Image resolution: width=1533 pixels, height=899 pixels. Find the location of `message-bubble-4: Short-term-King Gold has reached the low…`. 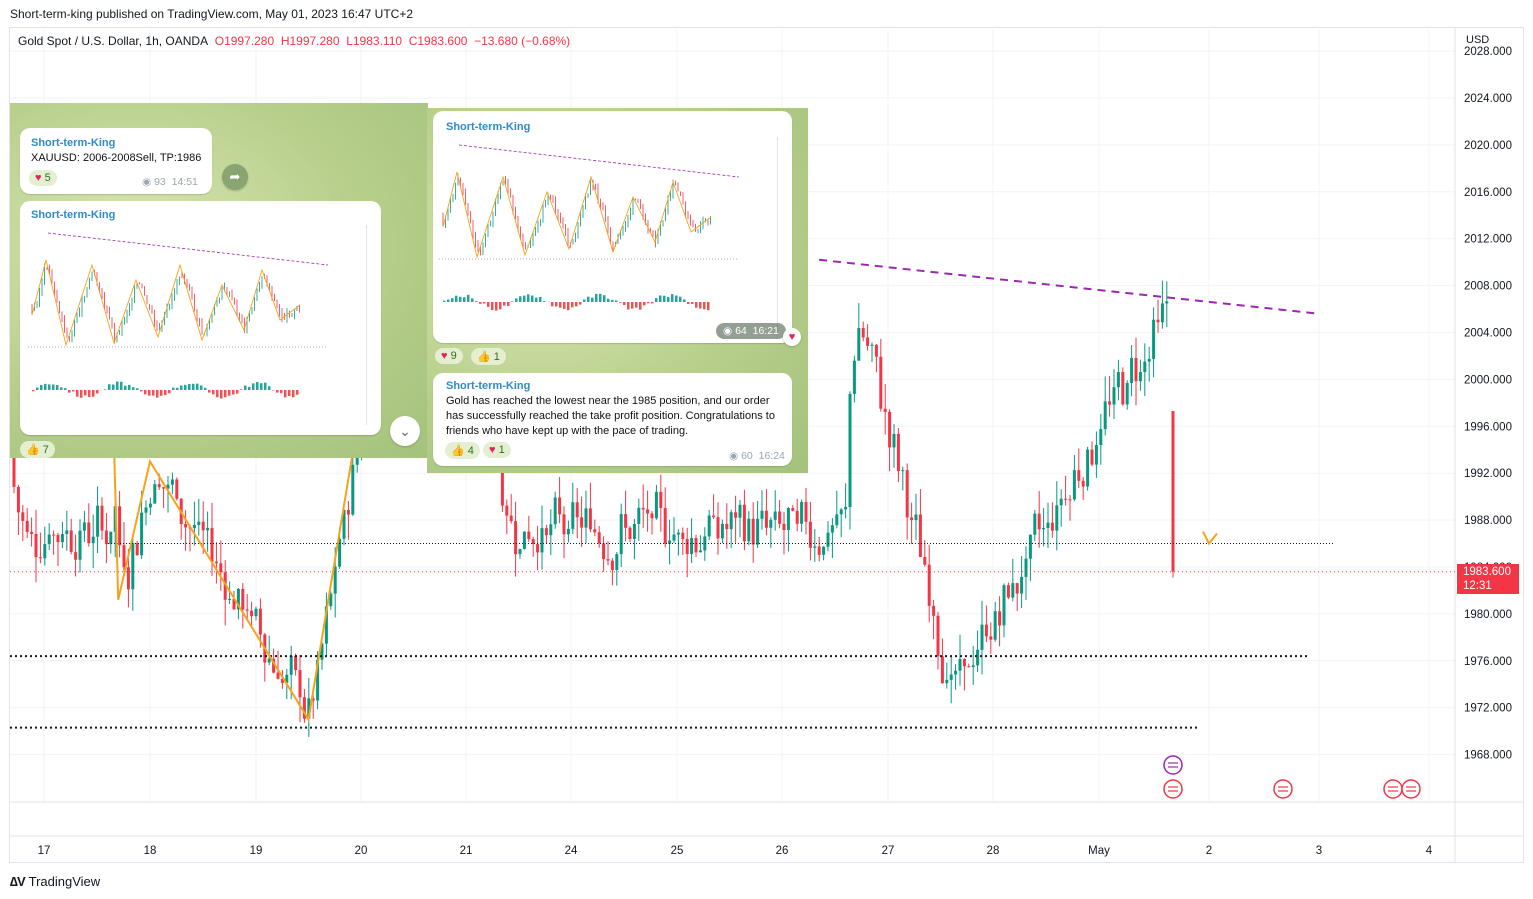

message-bubble-4: Short-term-King Gold has reached the low… is located at coordinates (612, 419).